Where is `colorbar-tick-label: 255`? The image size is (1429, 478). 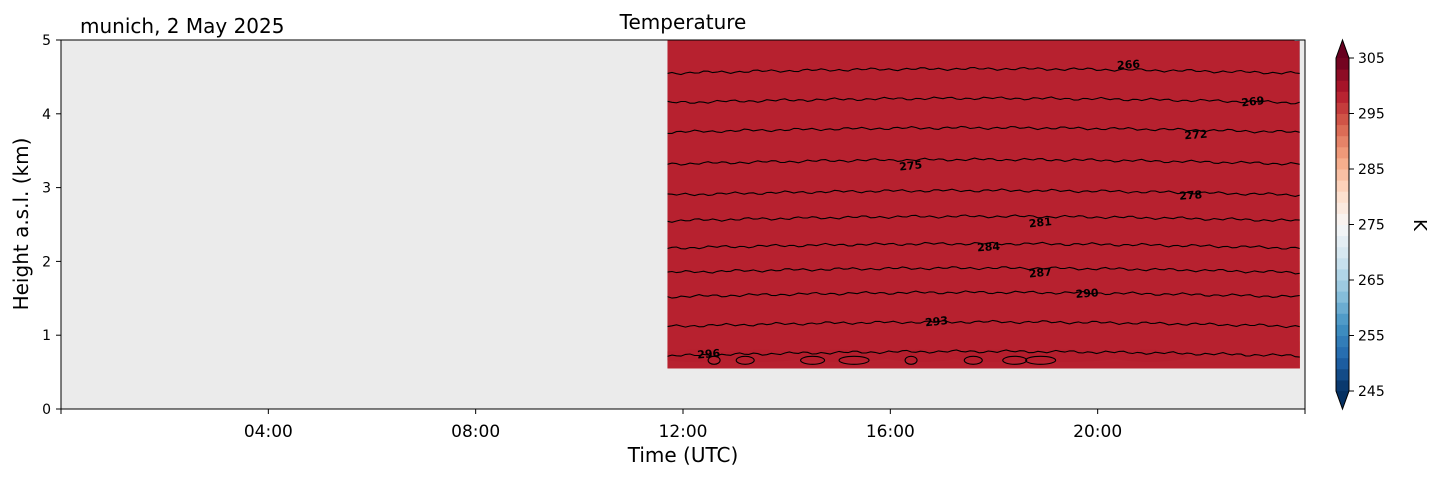
colorbar-tick-label: 255 is located at coordinates (1371, 337).